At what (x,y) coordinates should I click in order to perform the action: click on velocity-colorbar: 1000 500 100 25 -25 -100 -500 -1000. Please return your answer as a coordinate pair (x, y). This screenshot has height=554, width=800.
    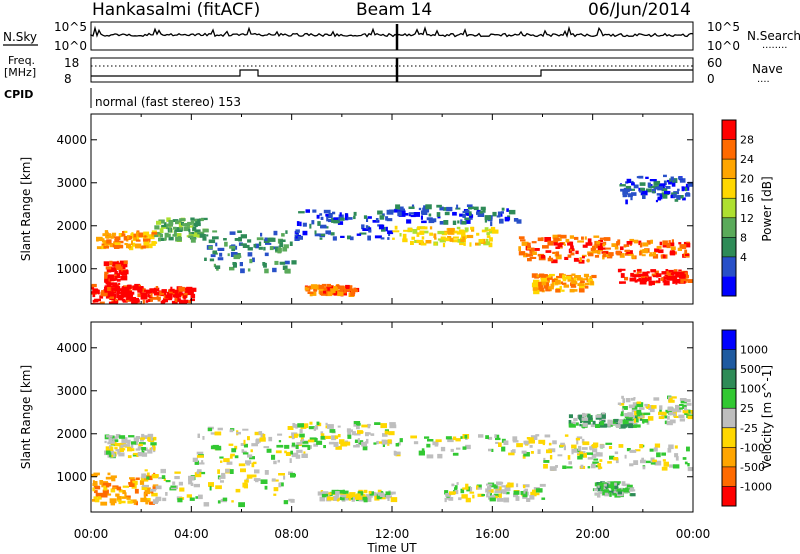
    Looking at the image, I should click on (746, 418).